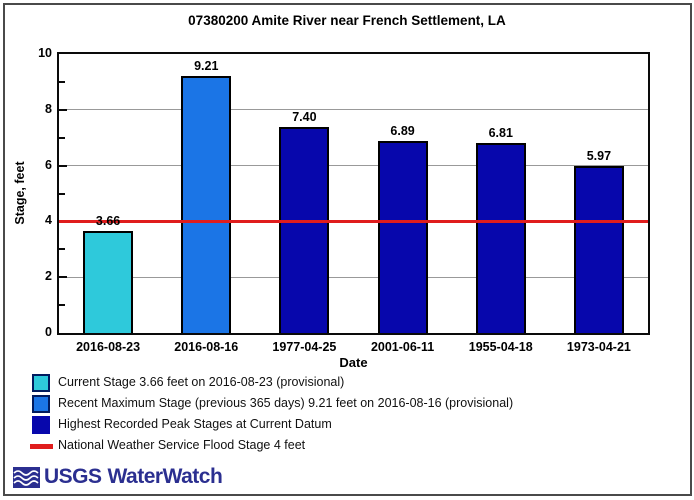 This screenshot has width=694, height=500. Describe the element at coordinates (304, 347) in the screenshot. I see `x-tick-label: 1977-04-25` at that location.